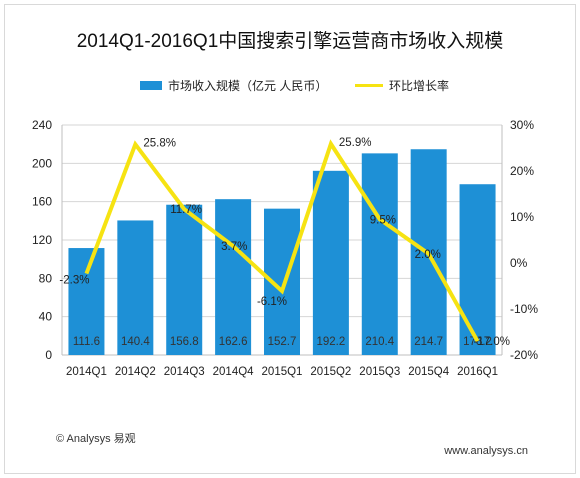  Describe the element at coordinates (248, 86) in the screenshot. I see `legend-label-revenue: 市场收入规模（亿元 人民币）` at that location.